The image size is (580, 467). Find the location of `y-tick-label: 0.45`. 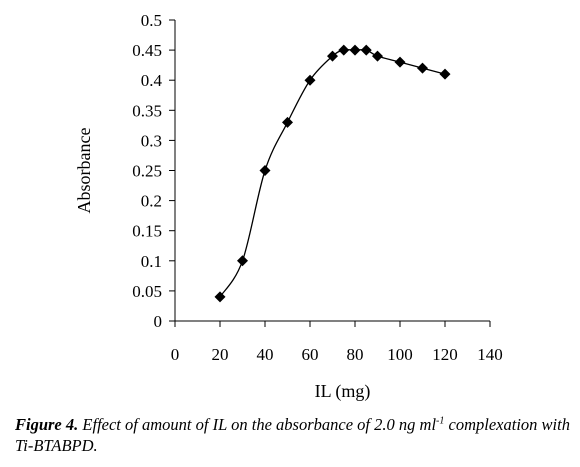

y-tick-label: 0.45 is located at coordinates (147, 50).